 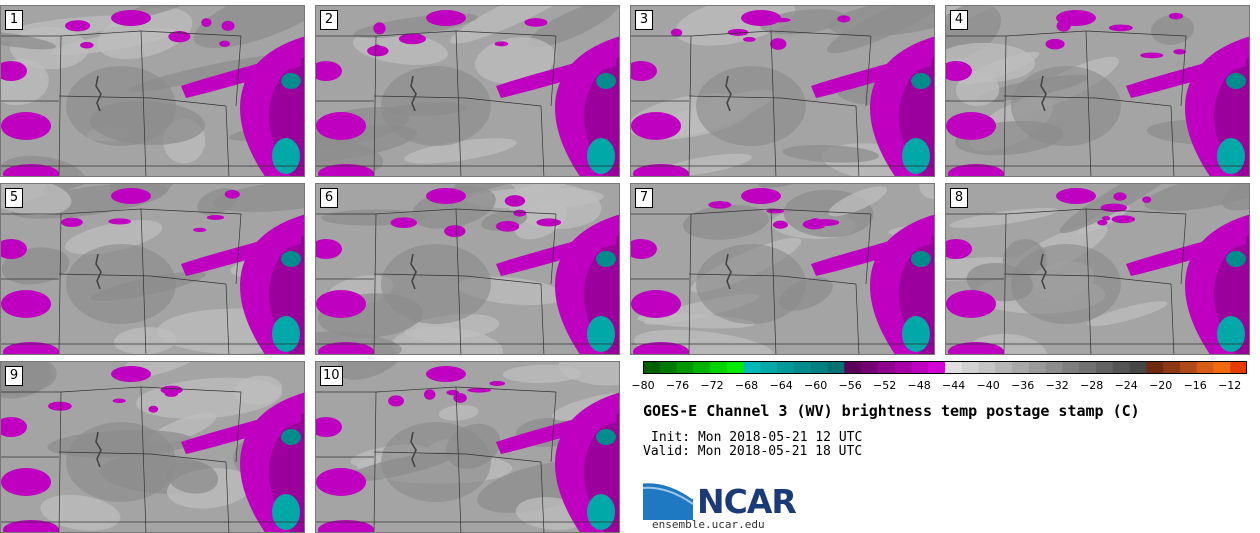 What do you see at coordinates (14, 376) in the screenshot?
I see `stamp-label-9: 9` at bounding box center [14, 376].